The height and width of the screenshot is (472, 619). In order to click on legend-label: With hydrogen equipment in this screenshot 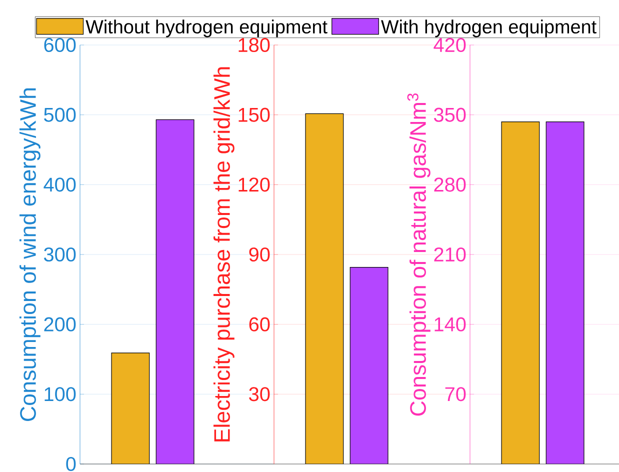, I will do `click(488, 29)`.